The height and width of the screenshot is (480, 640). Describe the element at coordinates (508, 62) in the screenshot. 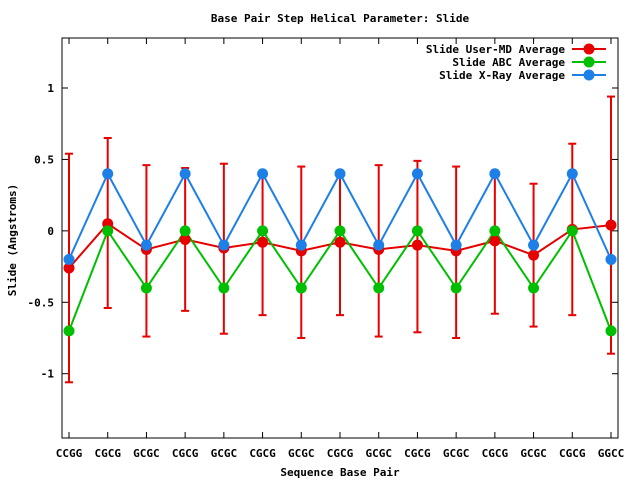

I see `legend-label: Slide ABC Average` at that location.